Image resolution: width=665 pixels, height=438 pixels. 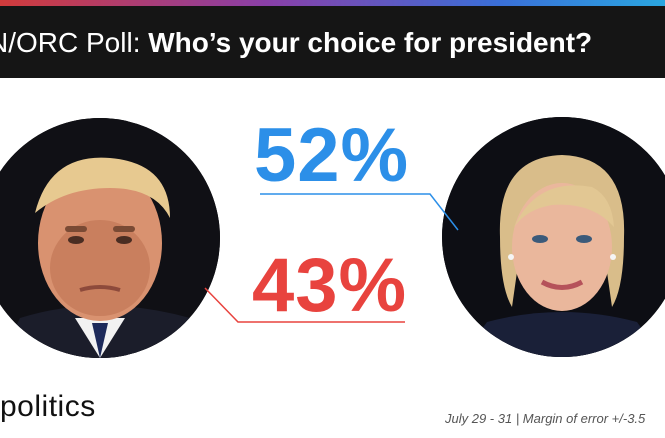 What do you see at coordinates (48, 406) in the screenshot?
I see `logo-text: politics` at bounding box center [48, 406].